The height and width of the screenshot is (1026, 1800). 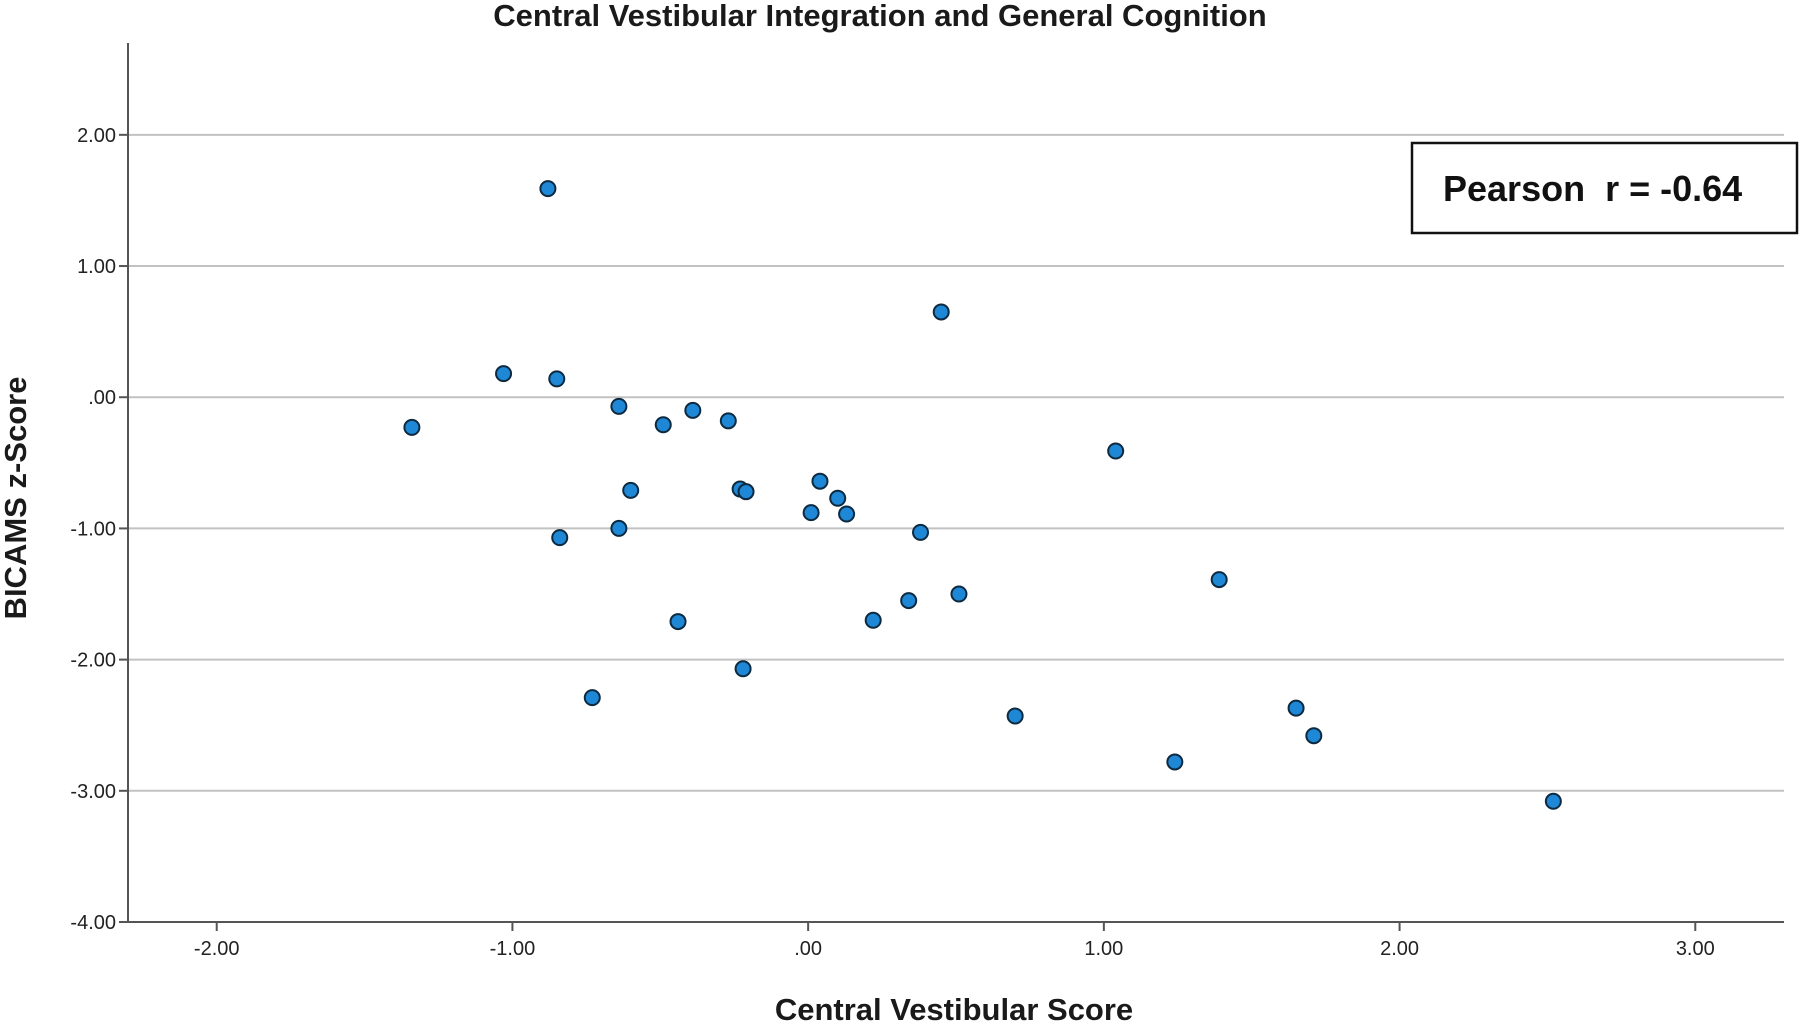 I want to click on y-tick-label: -4.00, so click(x=93, y=923).